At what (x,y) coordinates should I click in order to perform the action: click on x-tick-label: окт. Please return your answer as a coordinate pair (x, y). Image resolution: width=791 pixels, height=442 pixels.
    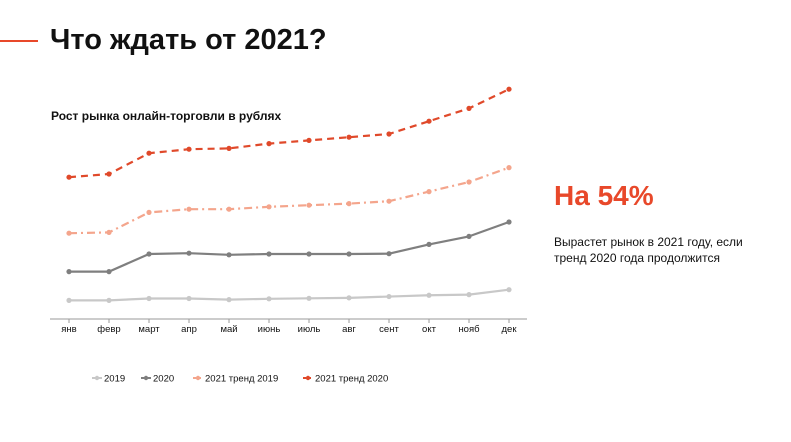
    Looking at the image, I should click on (429, 329).